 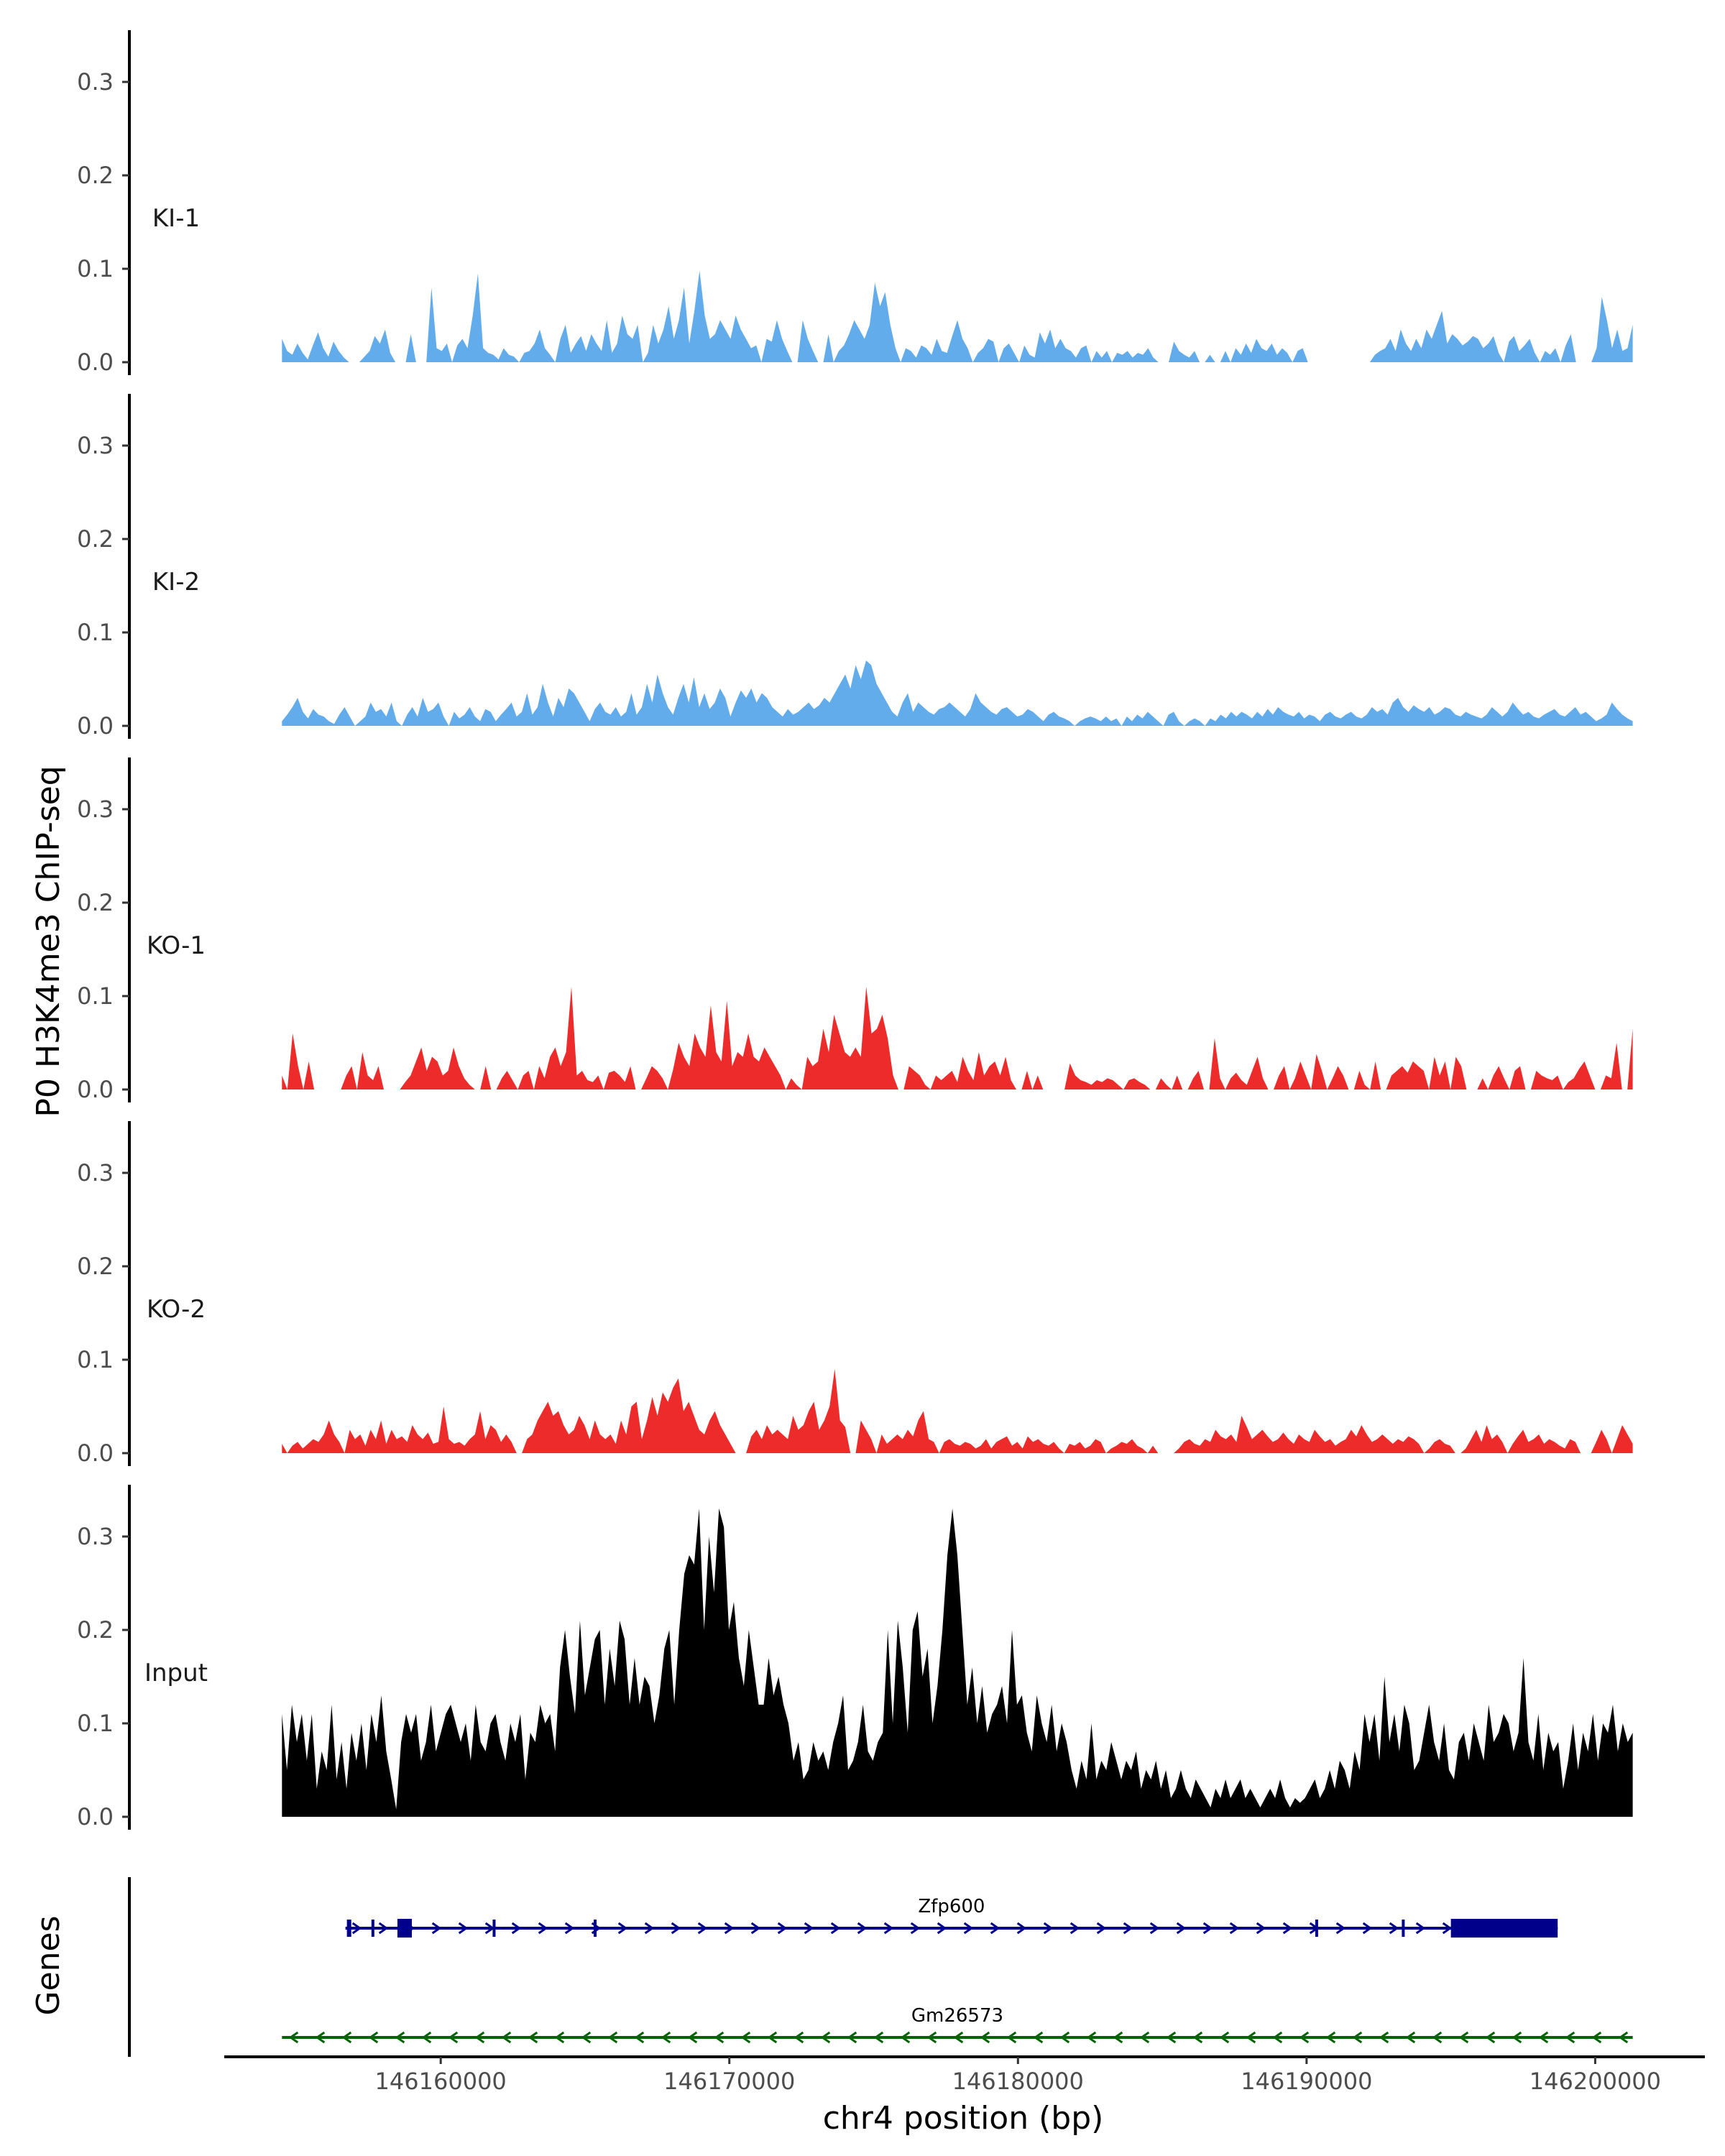 What do you see at coordinates (729, 2082) in the screenshot?
I see `x-tick-label: 146170000` at bounding box center [729, 2082].